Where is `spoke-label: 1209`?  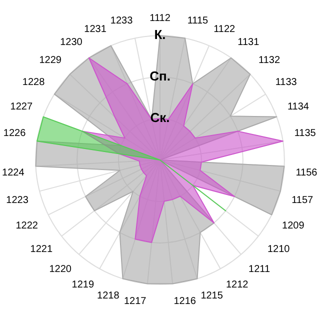 spoke-label: 1209 is located at coordinates (293, 226).